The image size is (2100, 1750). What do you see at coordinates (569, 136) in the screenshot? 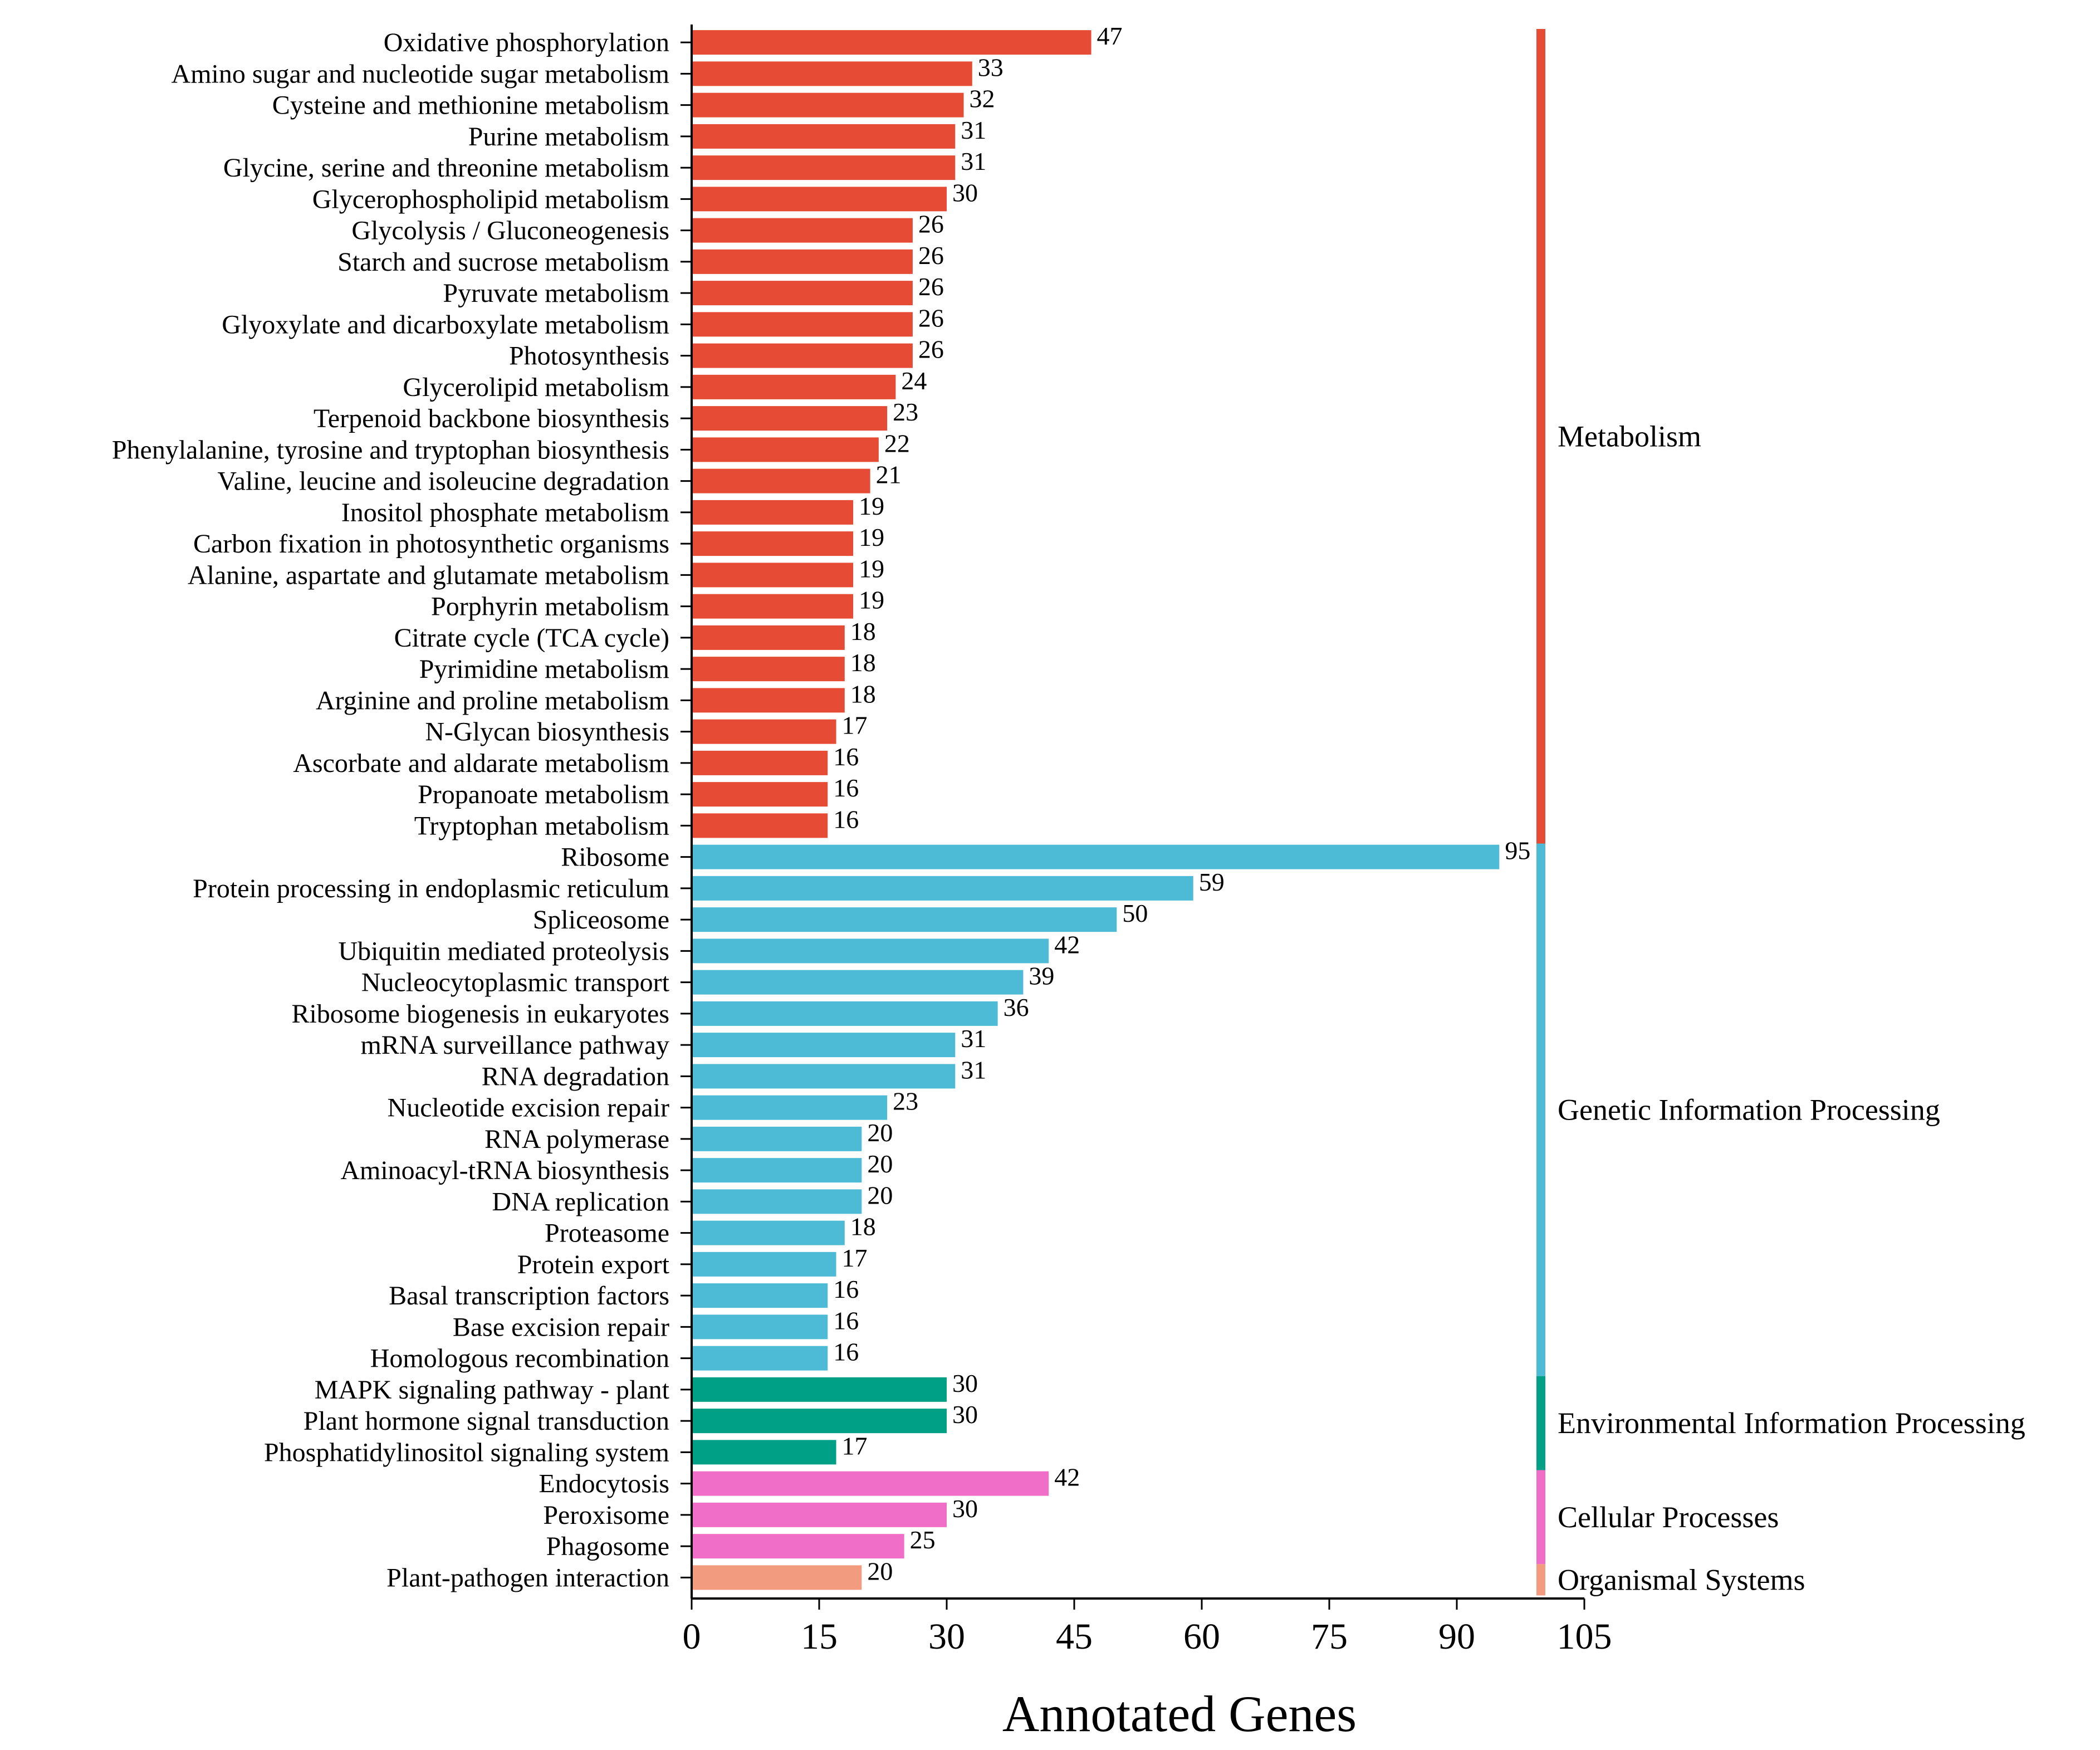
I see `category-label: Purine metabolism` at bounding box center [569, 136].